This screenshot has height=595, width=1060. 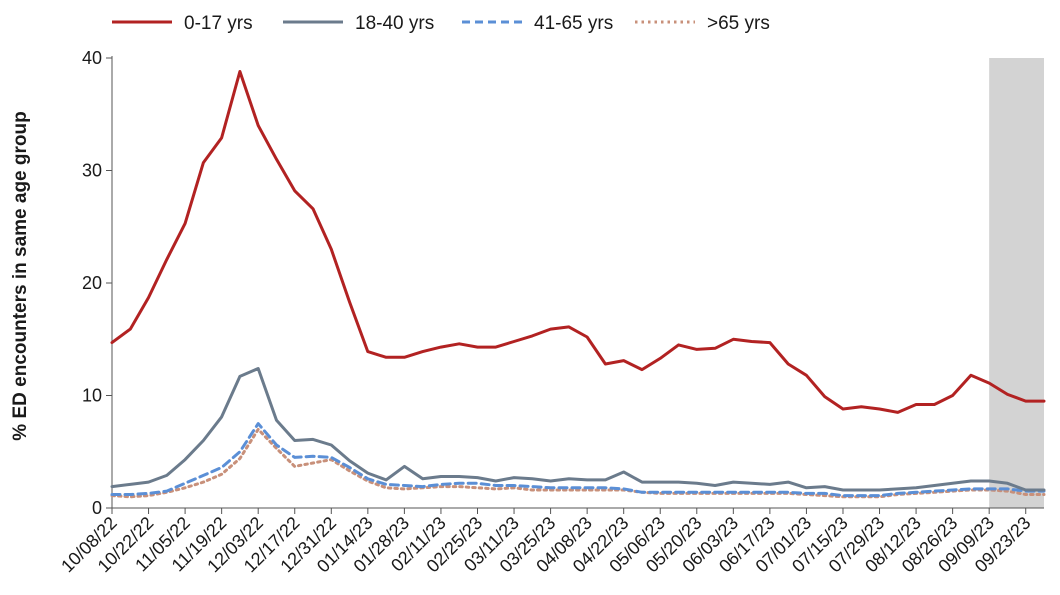 I want to click on y-tick-label: 0, so click(x=97, y=508).